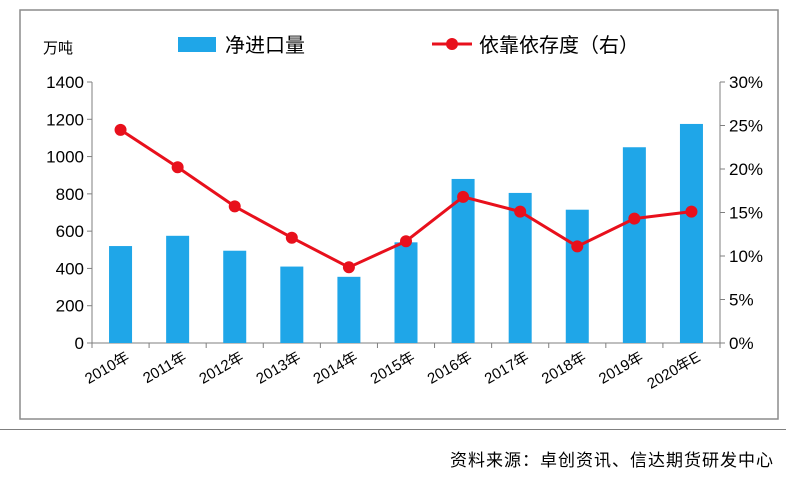 The image size is (786, 477). I want to click on bar-2013年, so click(292, 304).